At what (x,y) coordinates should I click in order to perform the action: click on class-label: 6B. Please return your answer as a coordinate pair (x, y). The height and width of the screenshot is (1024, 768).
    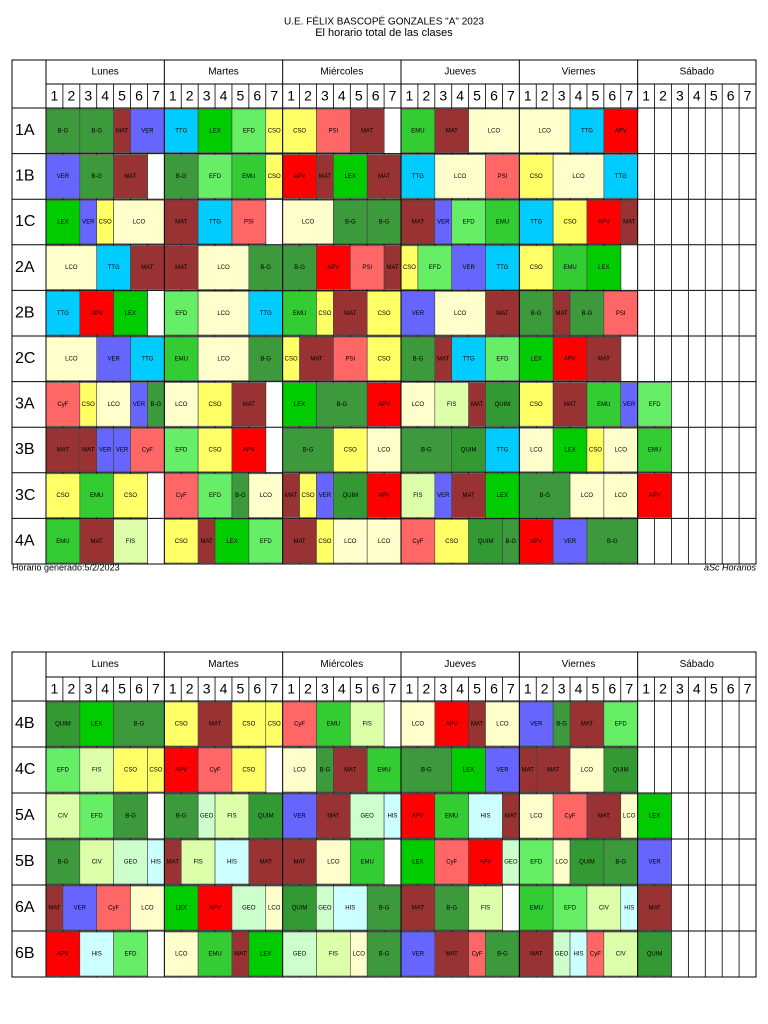
    Looking at the image, I should click on (25, 953).